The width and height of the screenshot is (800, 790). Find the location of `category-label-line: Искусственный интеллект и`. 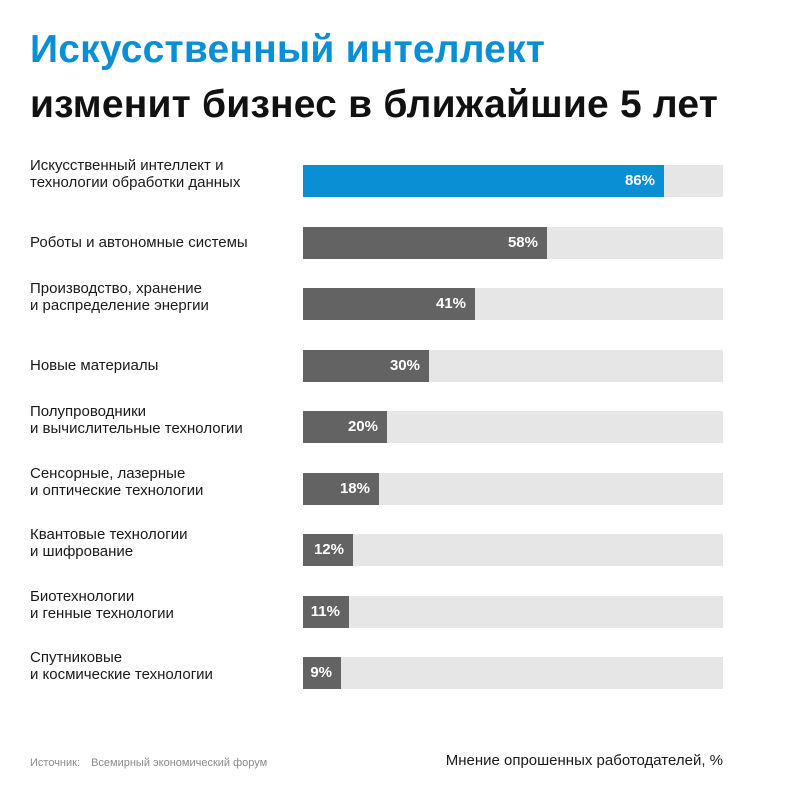

category-label-line: Искусственный интеллект и is located at coordinates (127, 165).